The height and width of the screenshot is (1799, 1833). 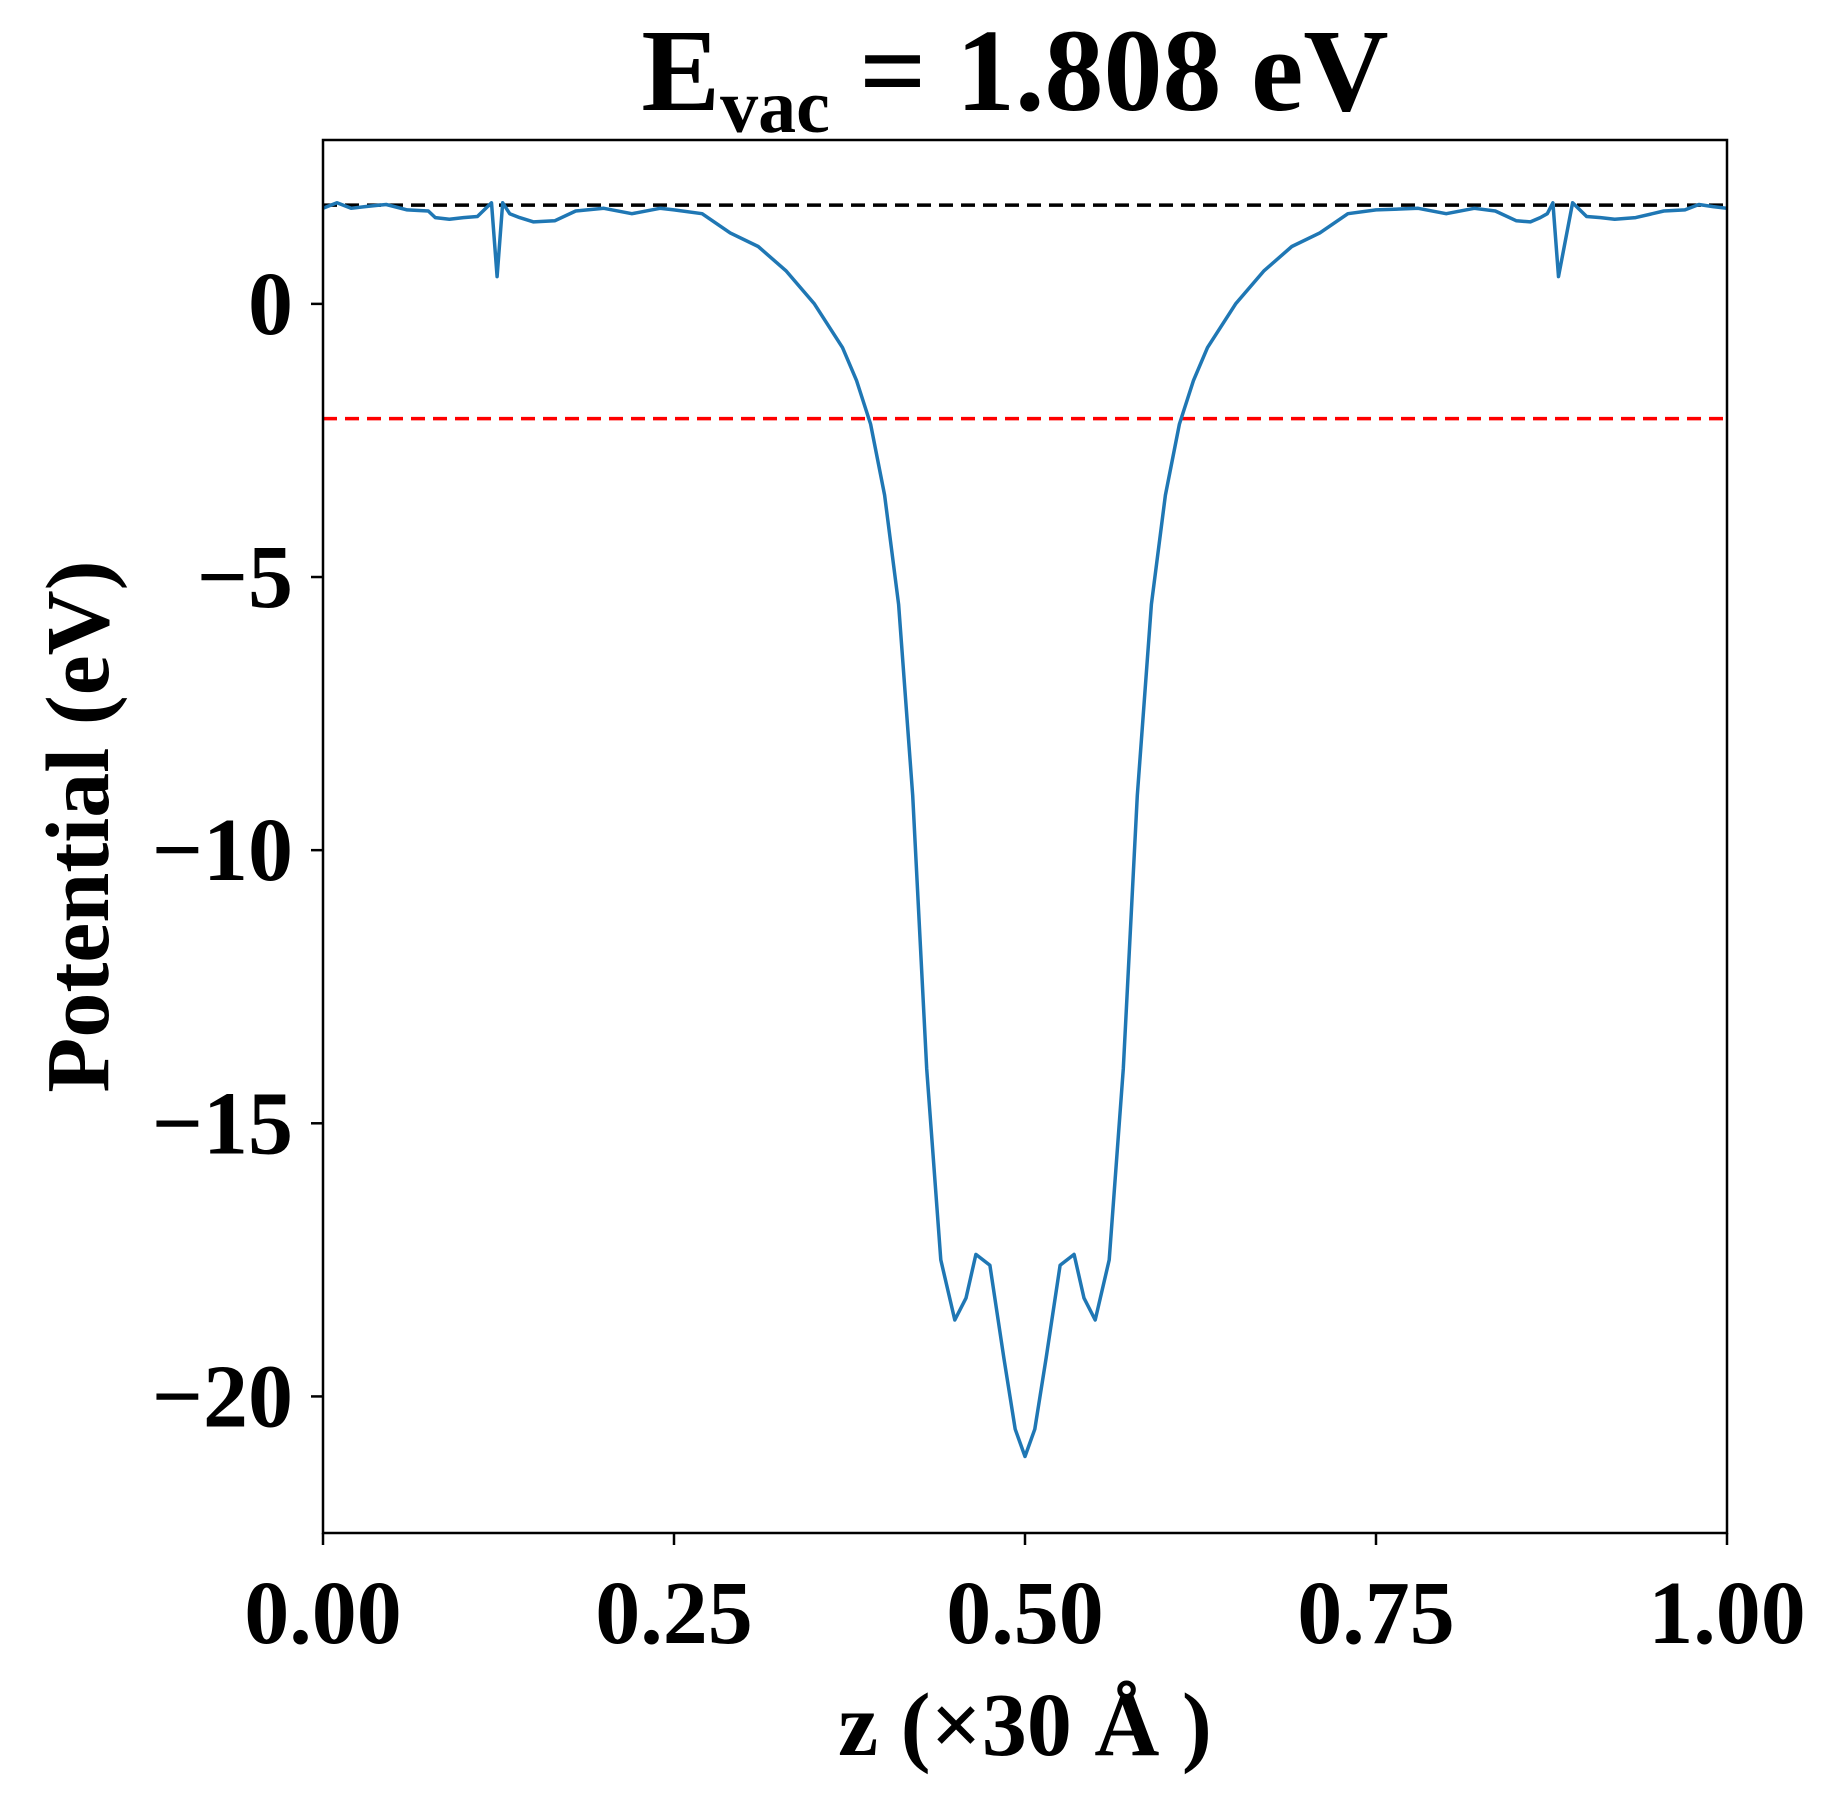 What do you see at coordinates (323, 1613) in the screenshot?
I see `x-tick-label: 0.00` at bounding box center [323, 1613].